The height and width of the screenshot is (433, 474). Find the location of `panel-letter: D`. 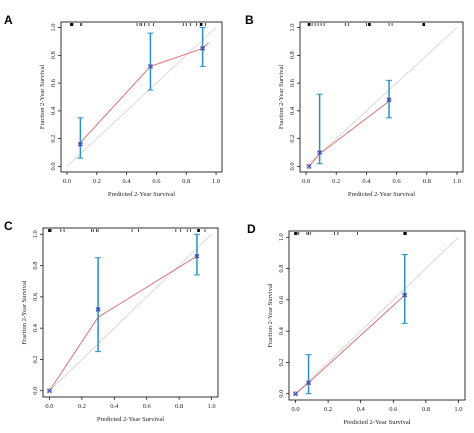

panel-letter: D is located at coordinates (251, 229).